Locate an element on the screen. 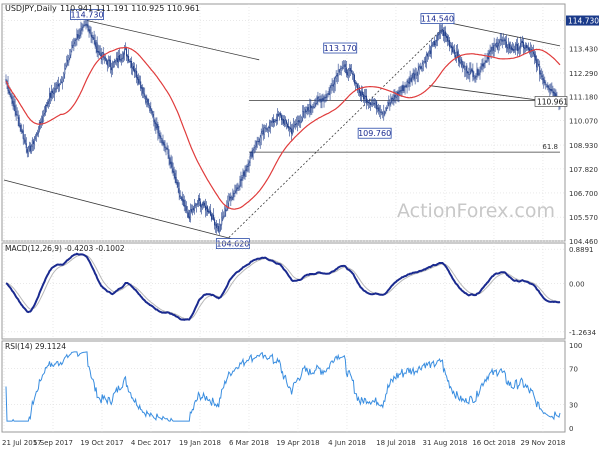 Image resolution: width=600 pixels, height=454 pixels. macd-tick-label: 0.8891 is located at coordinates (581, 250).